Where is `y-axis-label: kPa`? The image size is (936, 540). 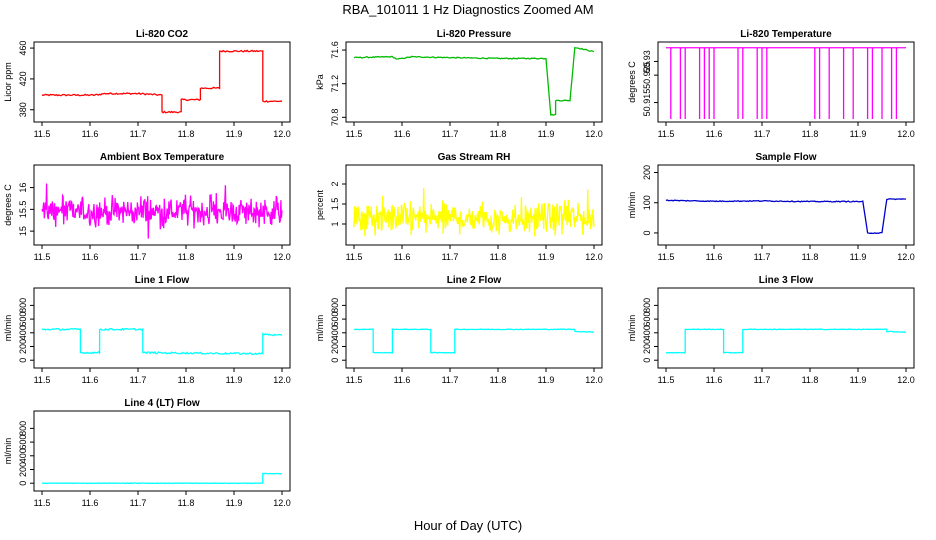 y-axis-label: kPa is located at coordinates (320, 82).